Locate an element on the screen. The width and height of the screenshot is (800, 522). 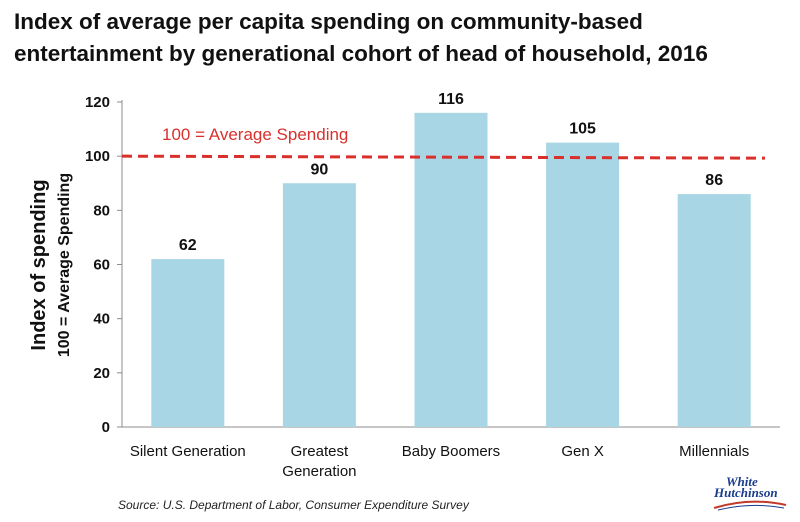
x-tick-label-line: Millennials is located at coordinates (714, 451).